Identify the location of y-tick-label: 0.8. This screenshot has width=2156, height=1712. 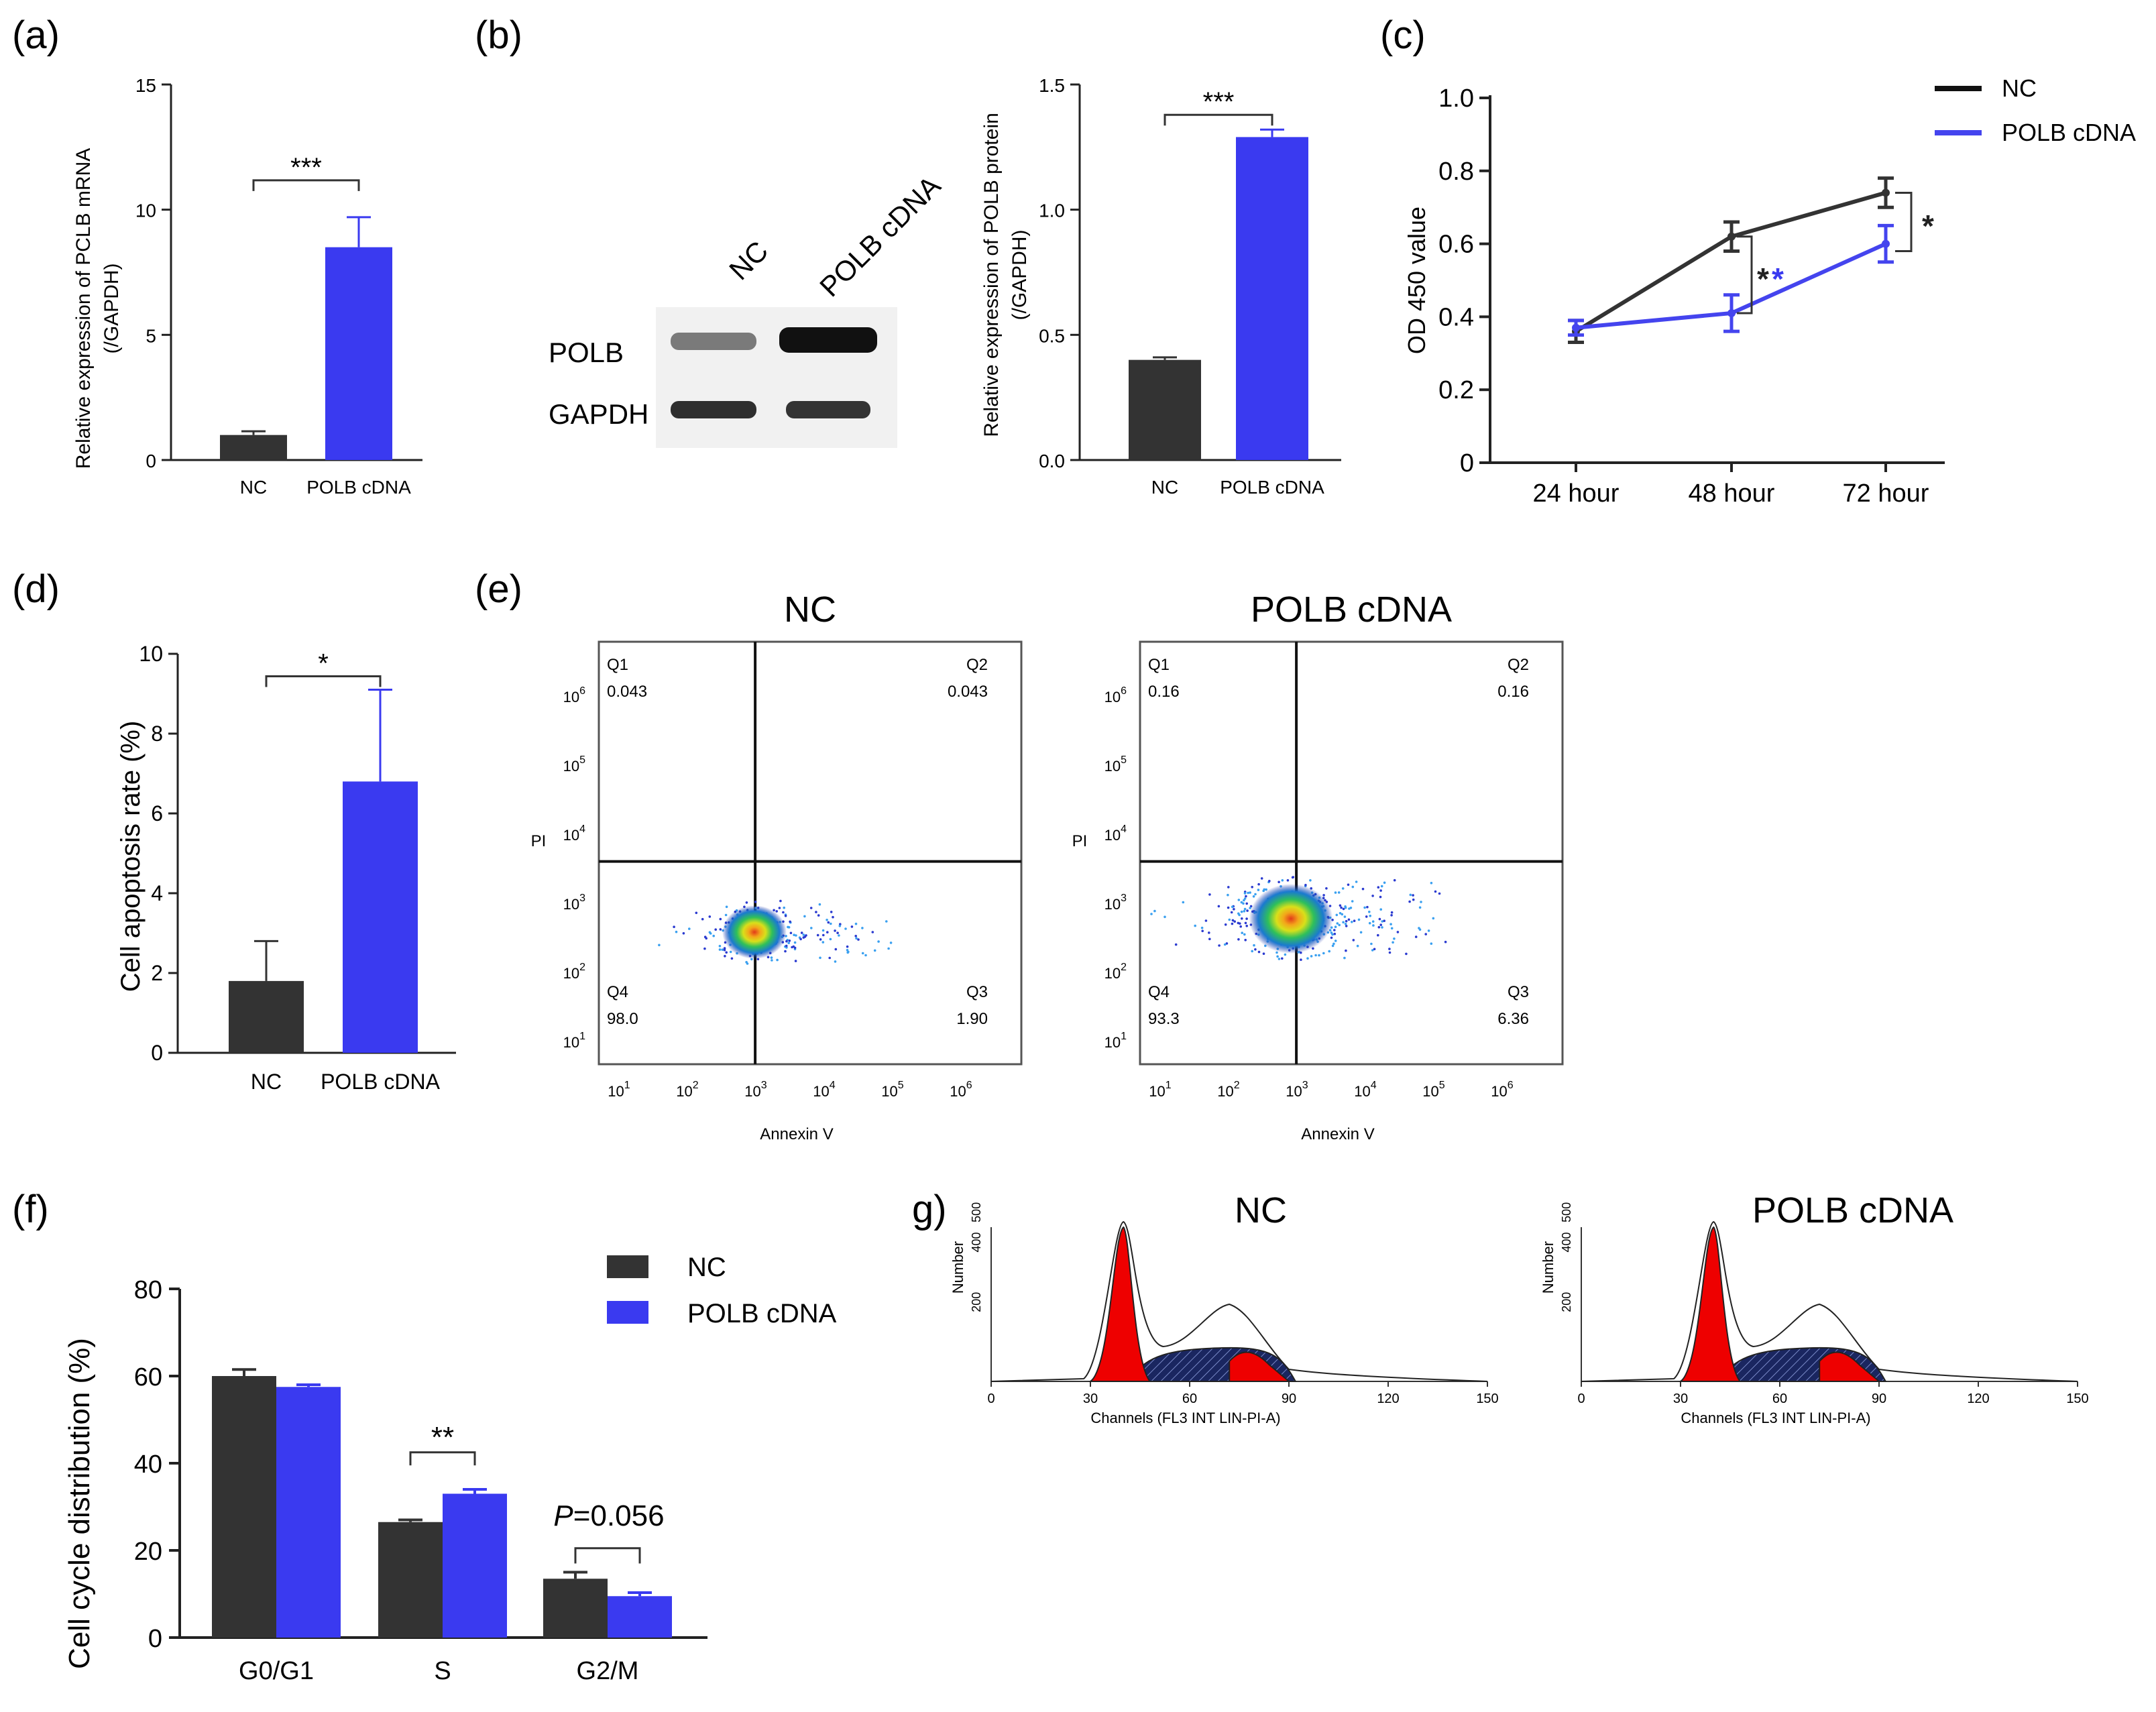
(1456, 172).